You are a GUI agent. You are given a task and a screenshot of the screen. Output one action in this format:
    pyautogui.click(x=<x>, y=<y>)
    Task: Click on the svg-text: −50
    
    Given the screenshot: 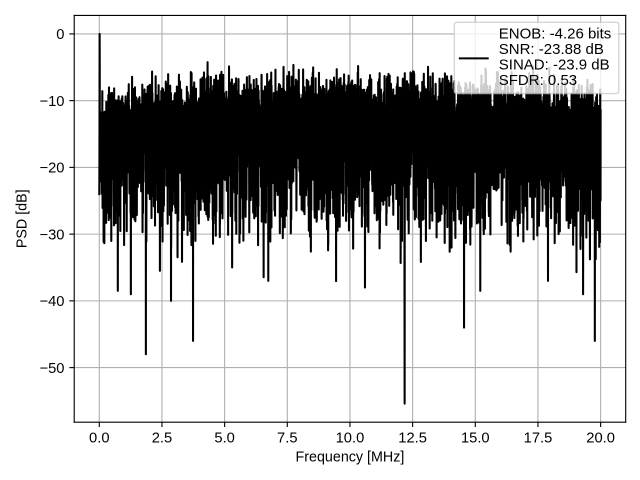 What is the action you would take?
    pyautogui.click(x=52, y=369)
    